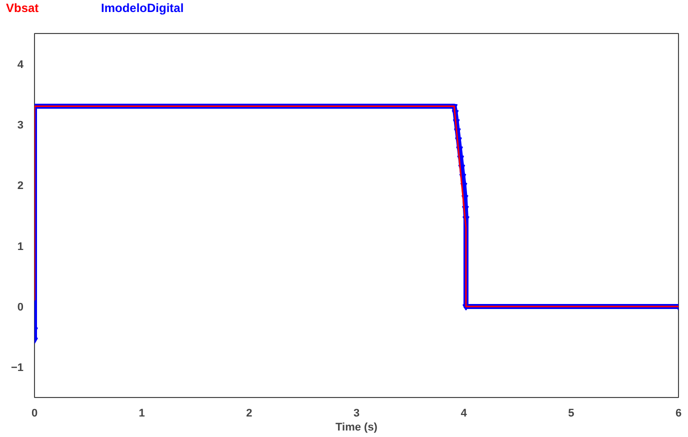 Image resolution: width=688 pixels, height=437 pixels. What do you see at coordinates (143, 8) in the screenshot?
I see `text: ImodeloDigital` at bounding box center [143, 8].